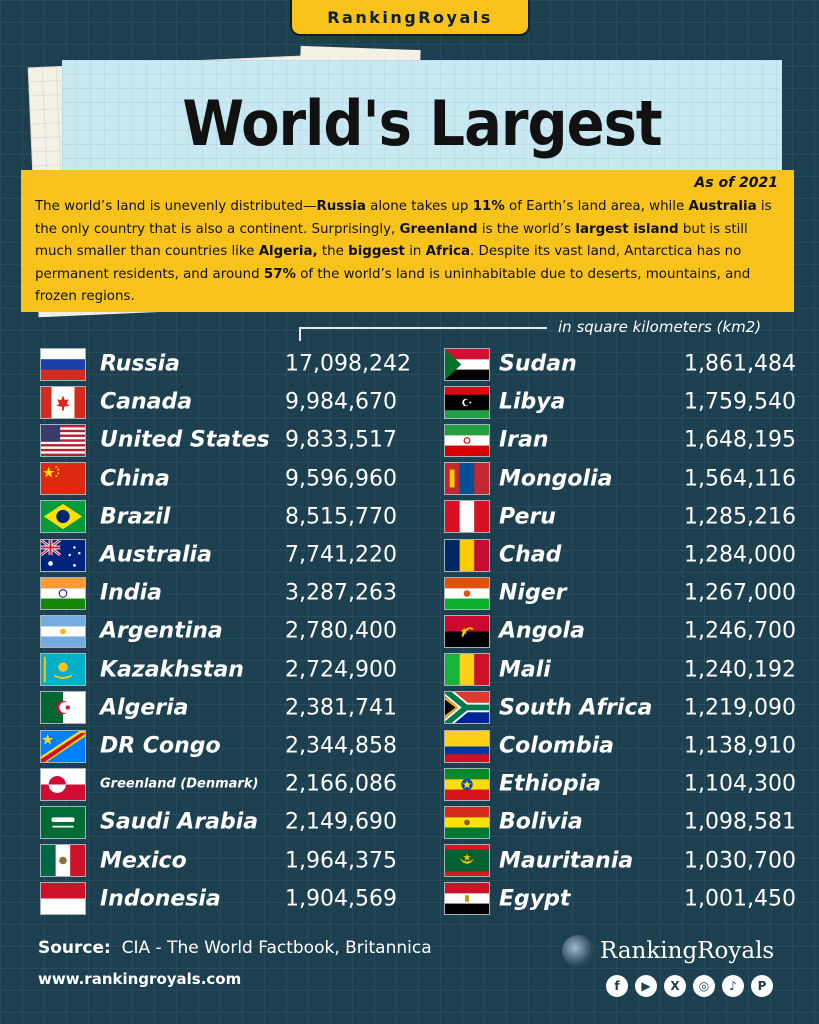 The image size is (819, 1024). Describe the element at coordinates (624, 555) in the screenshot. I see `country-row: Chad 1,284,000` at that location.